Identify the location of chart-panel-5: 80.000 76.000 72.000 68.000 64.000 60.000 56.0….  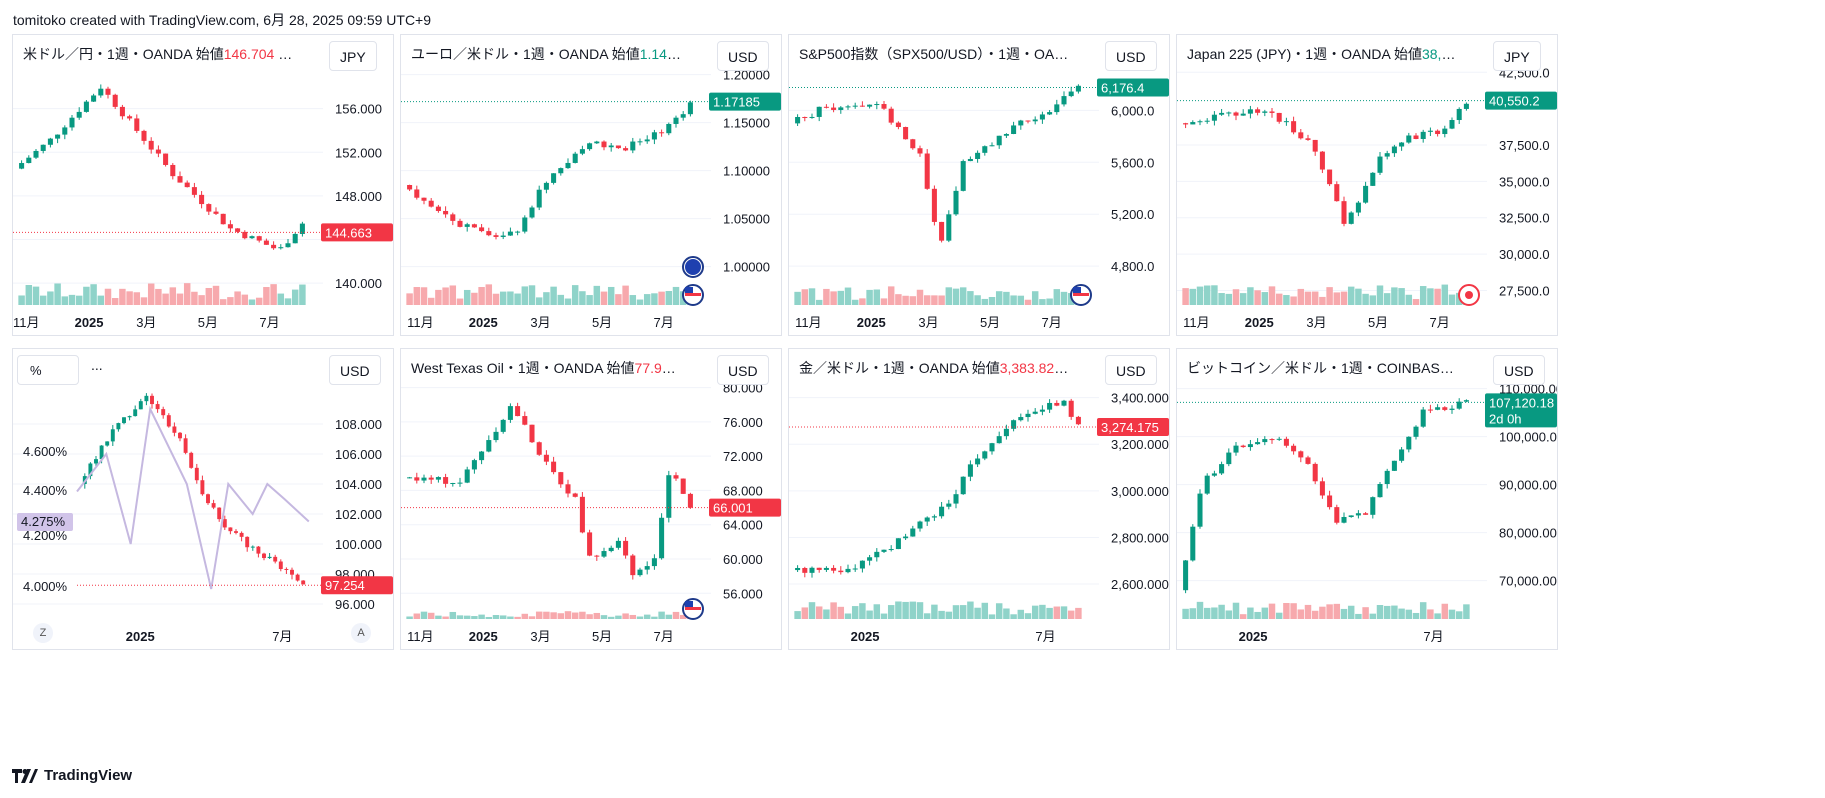
(591, 499).